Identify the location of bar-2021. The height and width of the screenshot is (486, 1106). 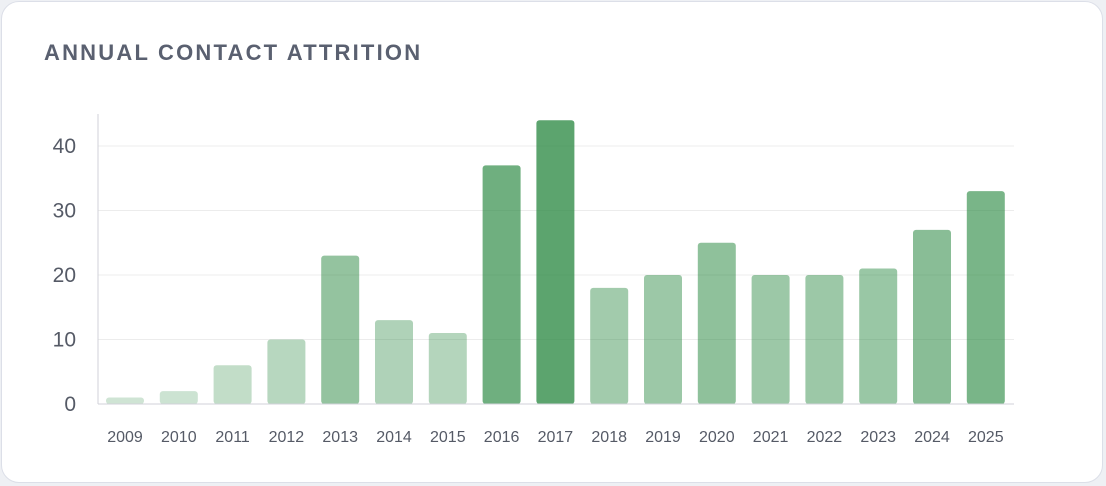
(770, 339).